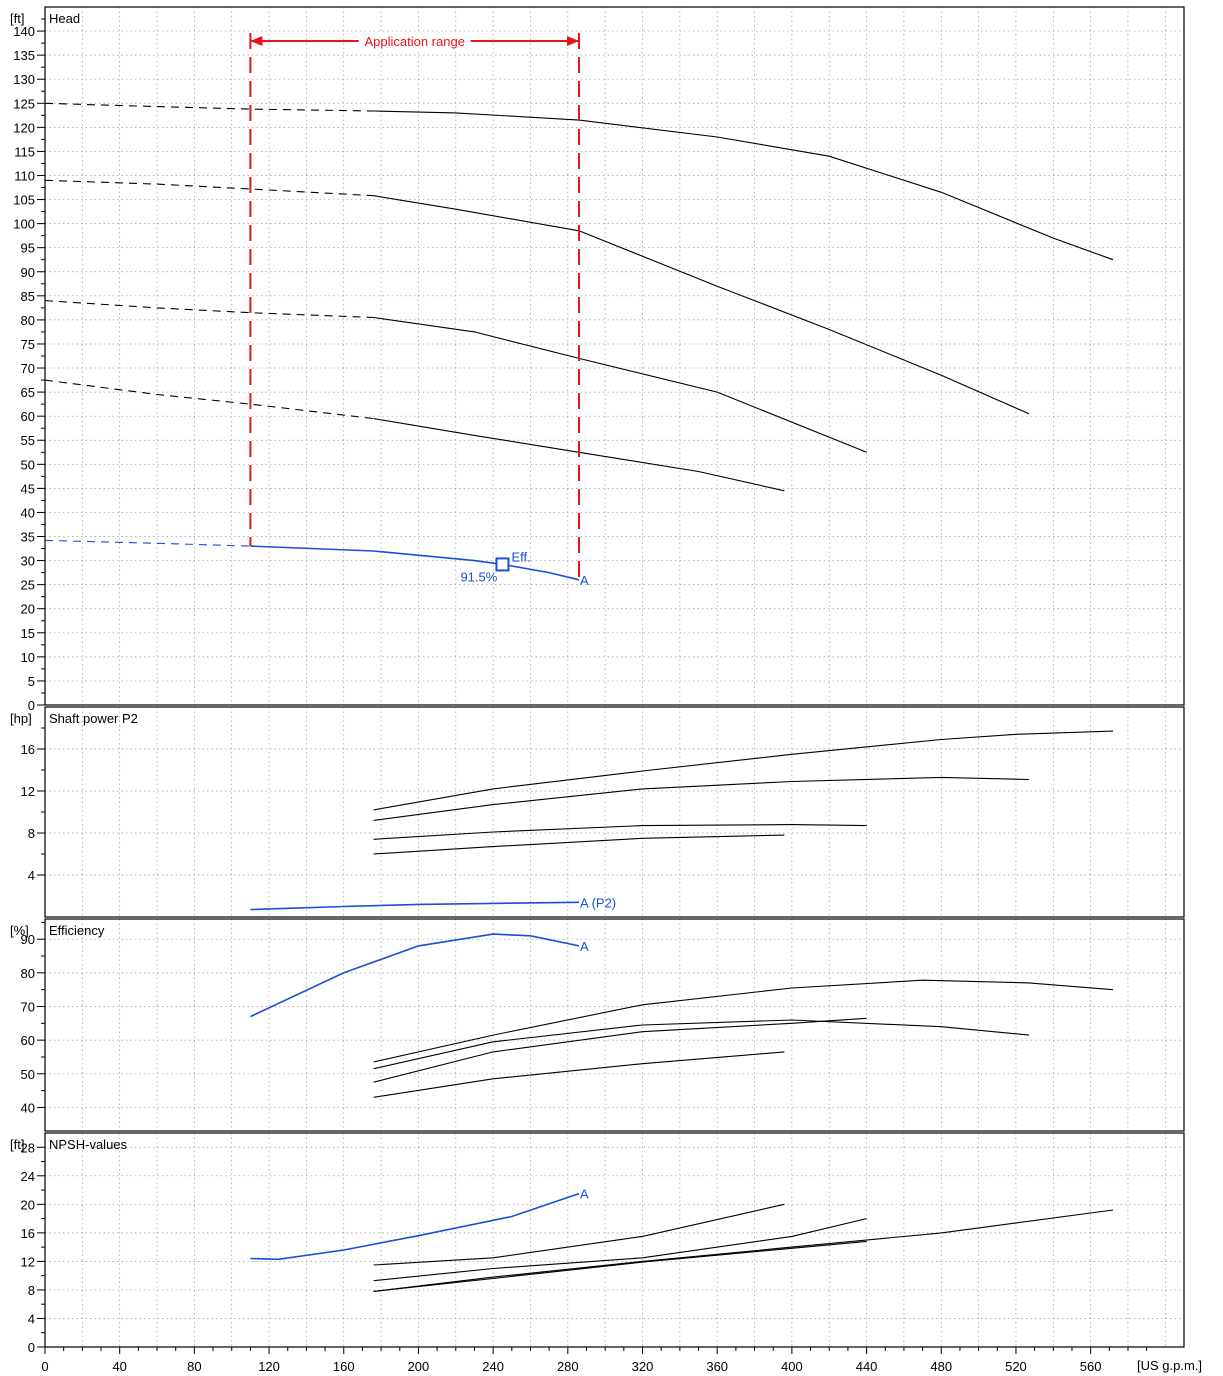 The height and width of the screenshot is (1376, 1223). Describe the element at coordinates (77, 930) in the screenshot. I see `panel-title: Efficiency` at that location.